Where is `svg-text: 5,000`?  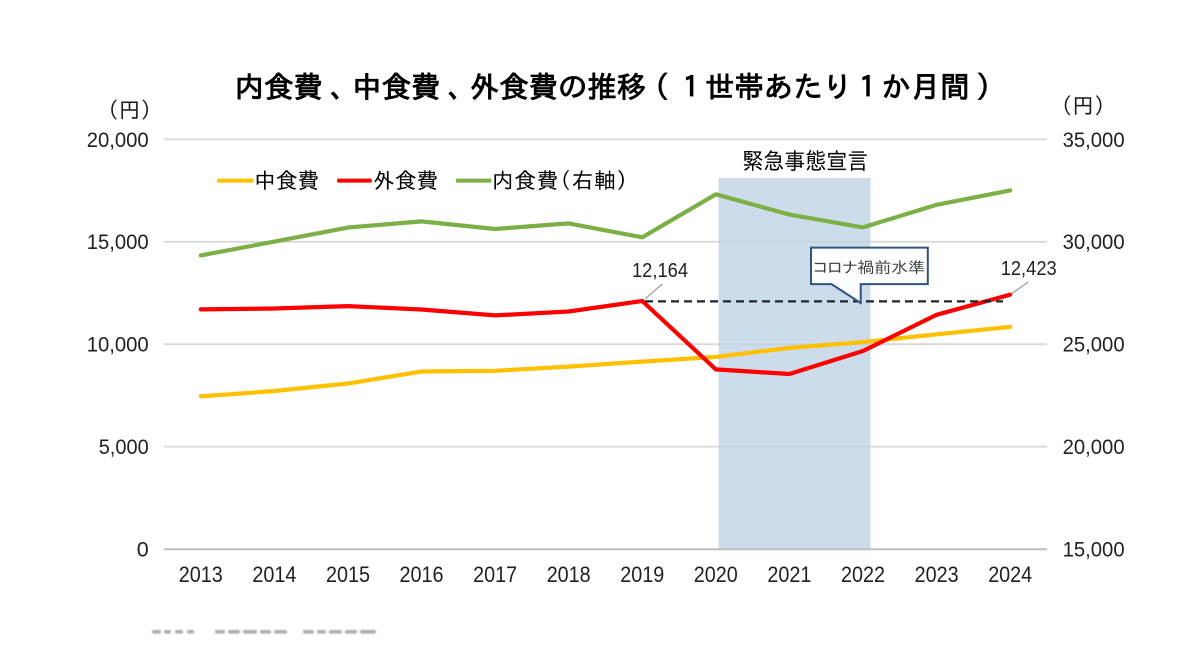 svg-text: 5,000 is located at coordinates (124, 447).